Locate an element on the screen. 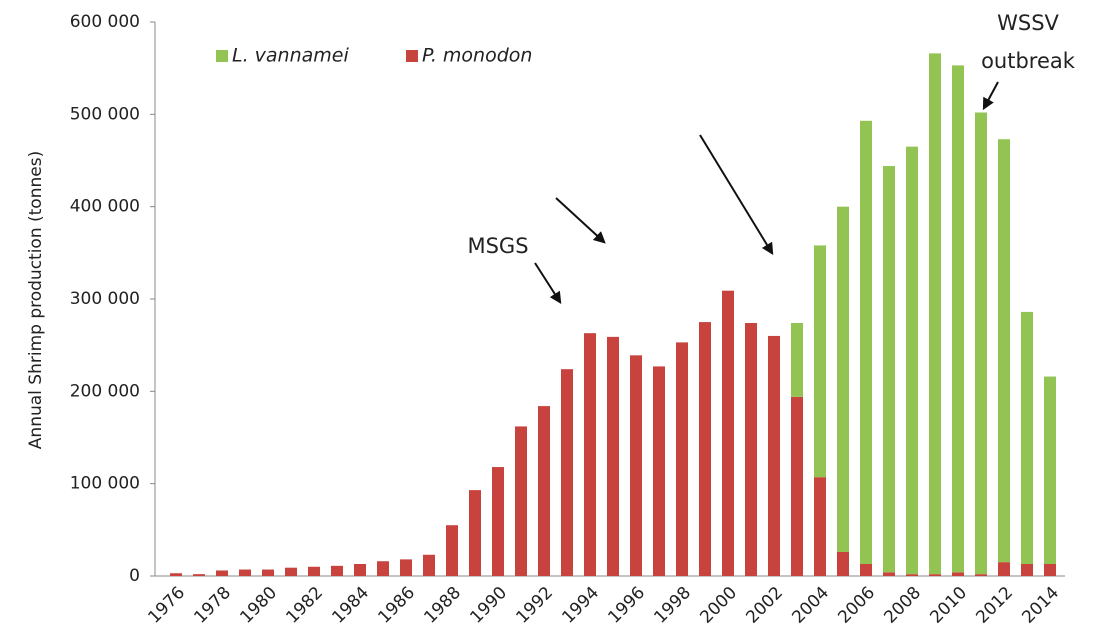  x-tick-label: 1996 is located at coordinates (626, 605).